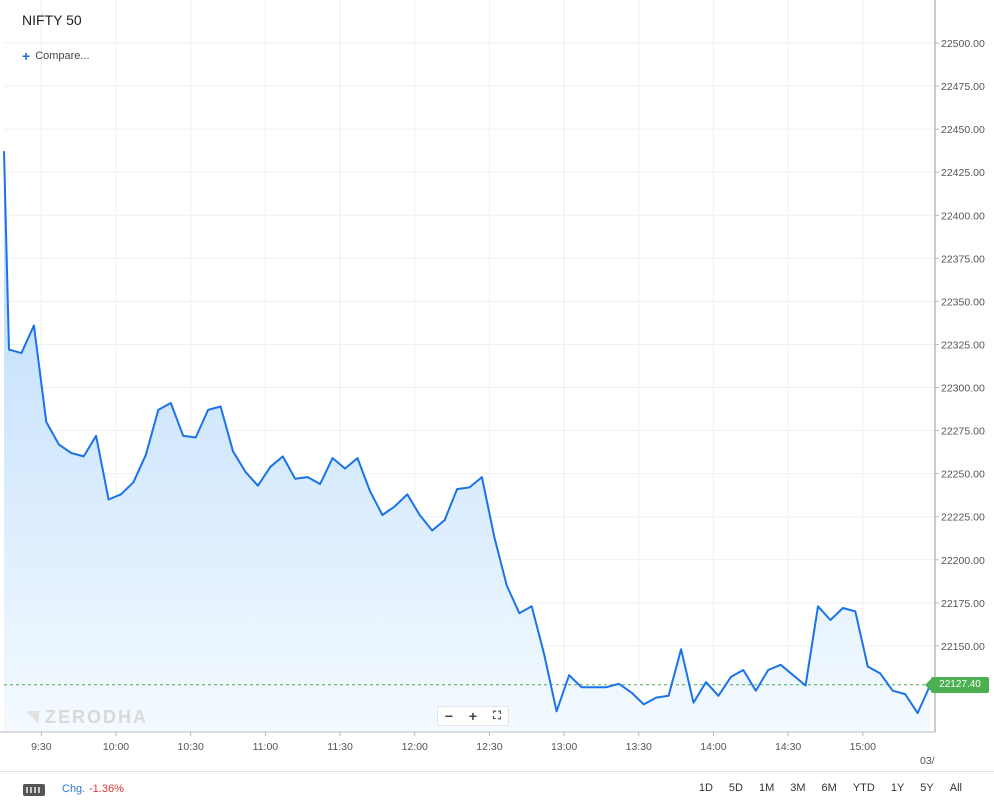 This screenshot has height=810, width=994. I want to click on range-5y: 5Y, so click(927, 788).